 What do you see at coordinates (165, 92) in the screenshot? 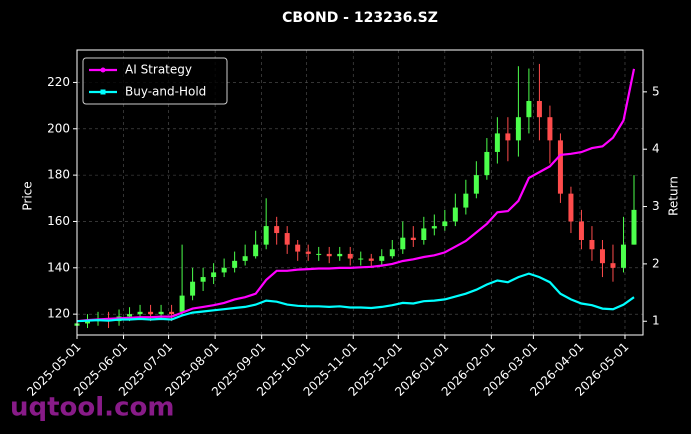
I see `legend-label: Buy-and-Hold` at bounding box center [165, 92].